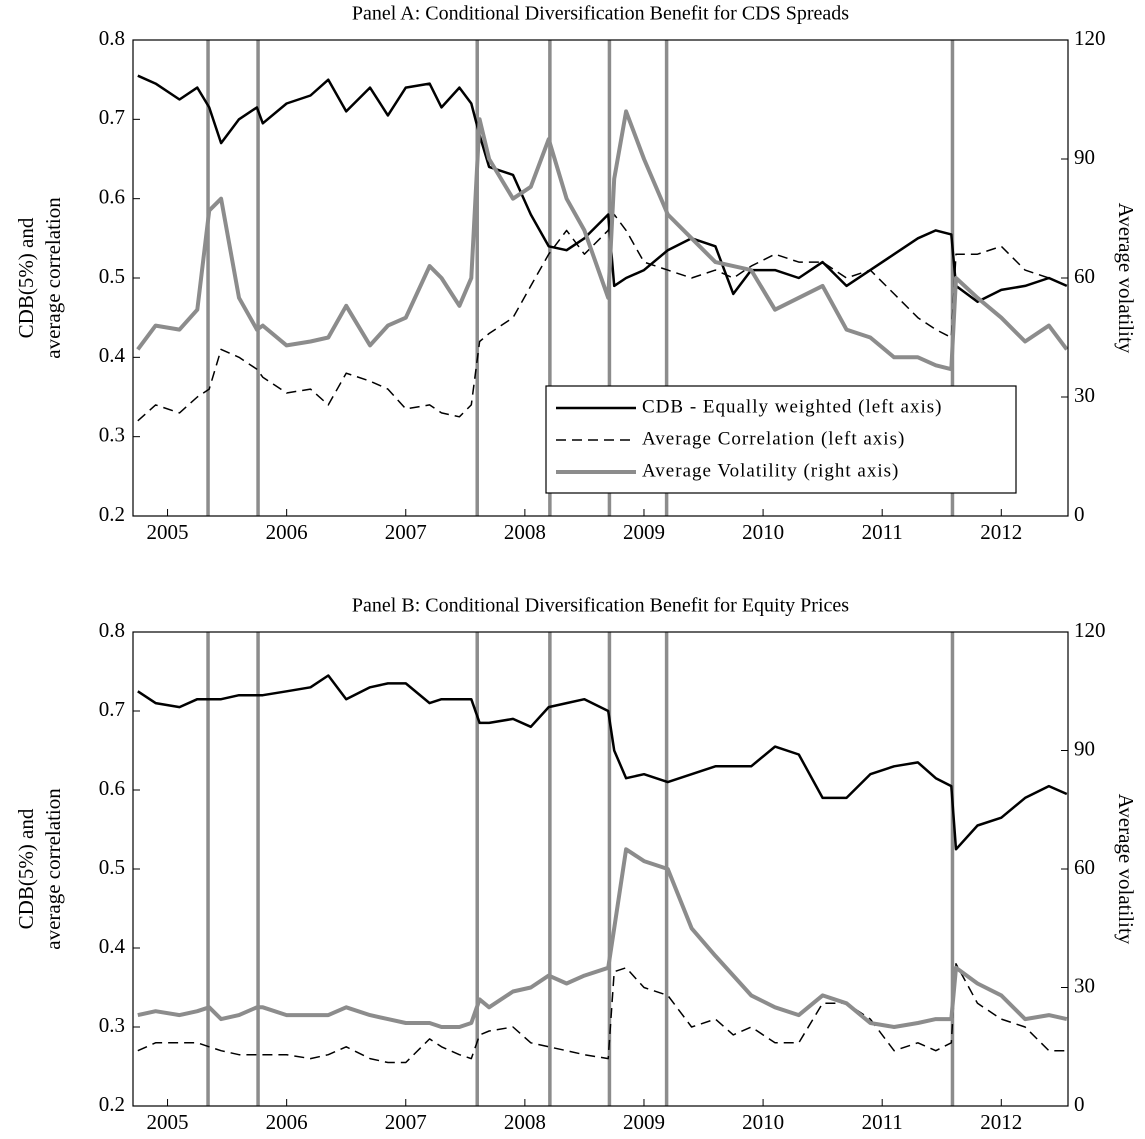 Image resolution: width=1145 pixels, height=1139 pixels. Describe the element at coordinates (773, 438) in the screenshot. I see `legend-text: Average Correlation (left axis)` at that location.